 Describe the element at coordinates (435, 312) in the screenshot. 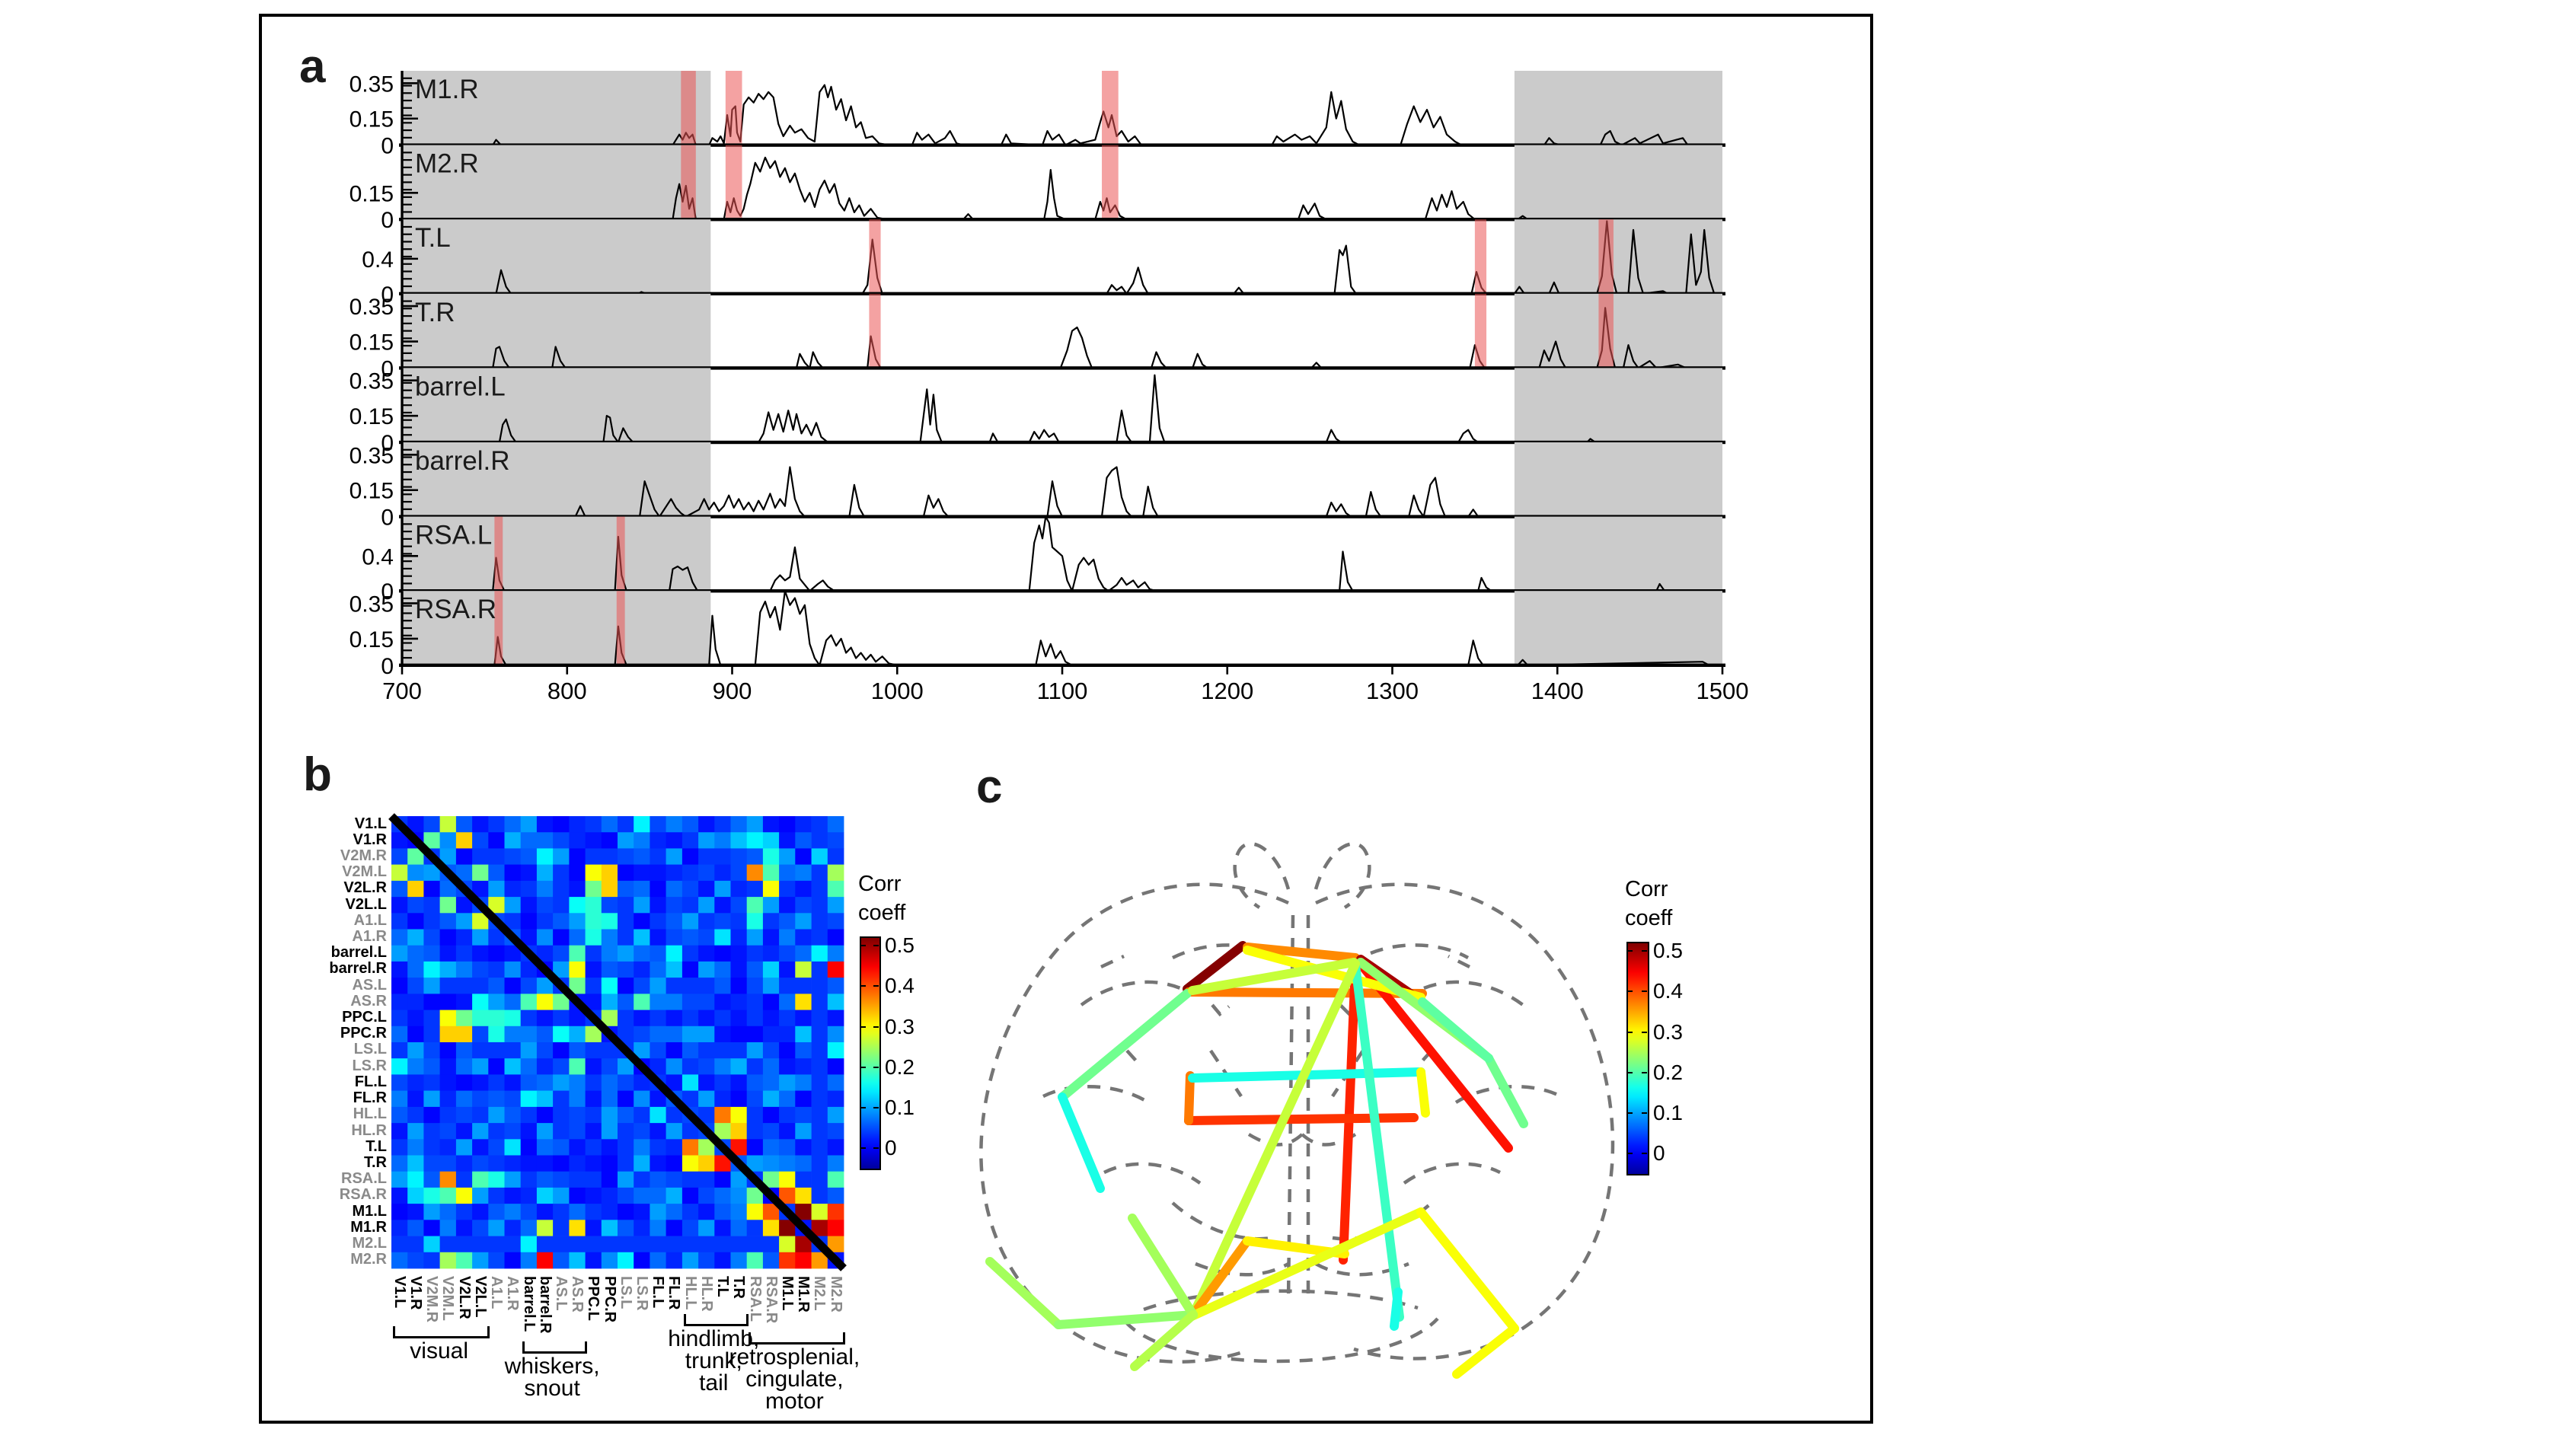

I see `trace-row-title: T.R` at that location.